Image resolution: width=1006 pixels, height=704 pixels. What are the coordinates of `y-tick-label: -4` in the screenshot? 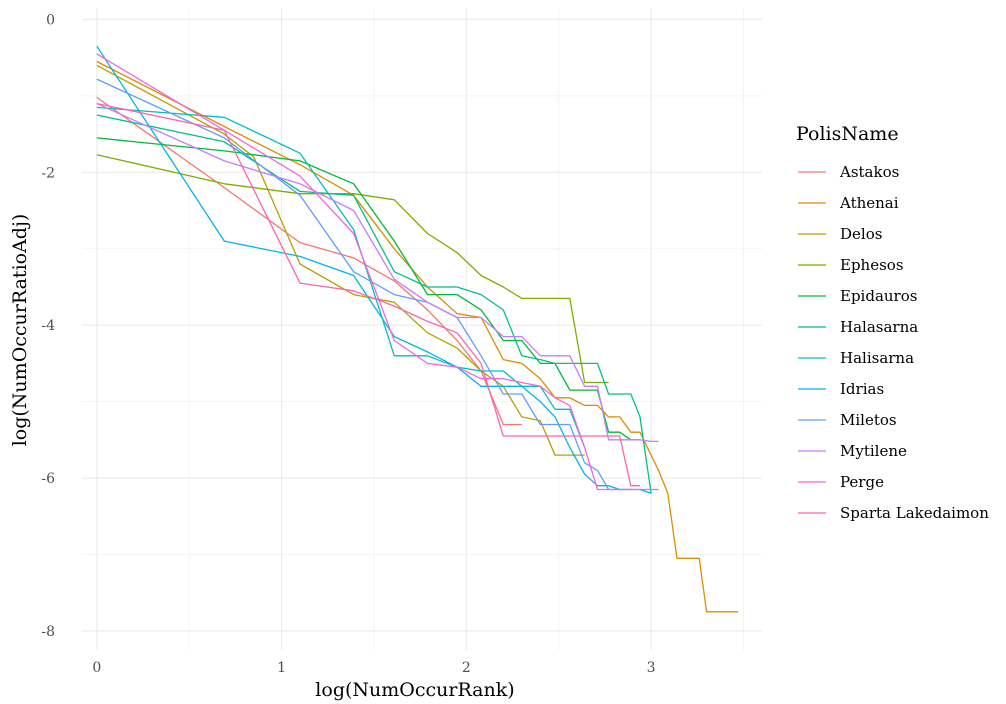 It's located at (48, 326).